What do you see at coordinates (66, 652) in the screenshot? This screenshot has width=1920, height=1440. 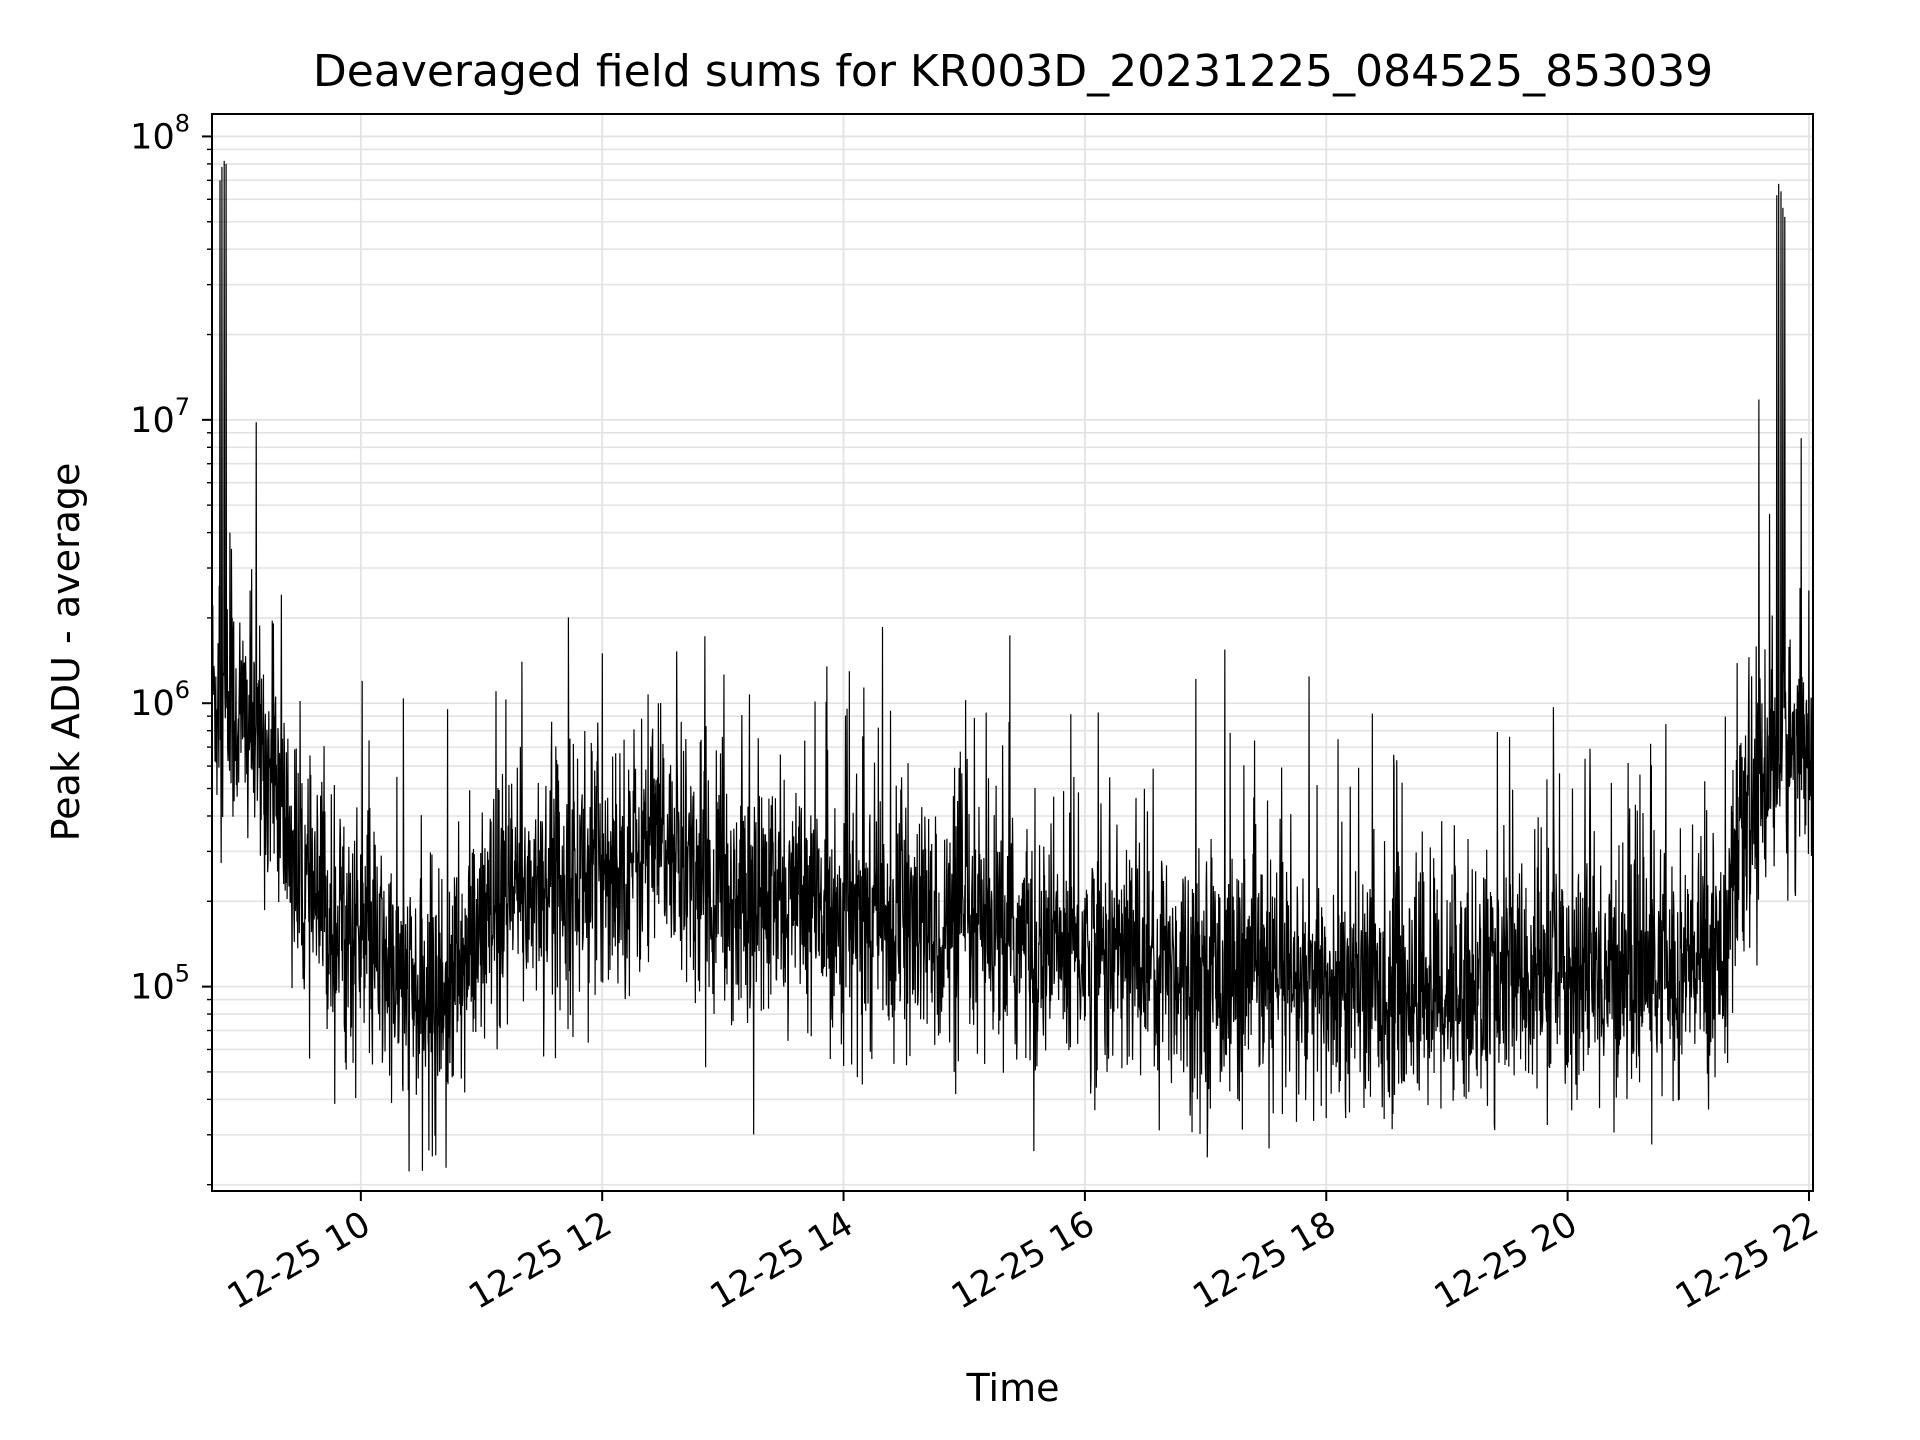 I see `y-axis-label: Peak ADU - average` at bounding box center [66, 652].